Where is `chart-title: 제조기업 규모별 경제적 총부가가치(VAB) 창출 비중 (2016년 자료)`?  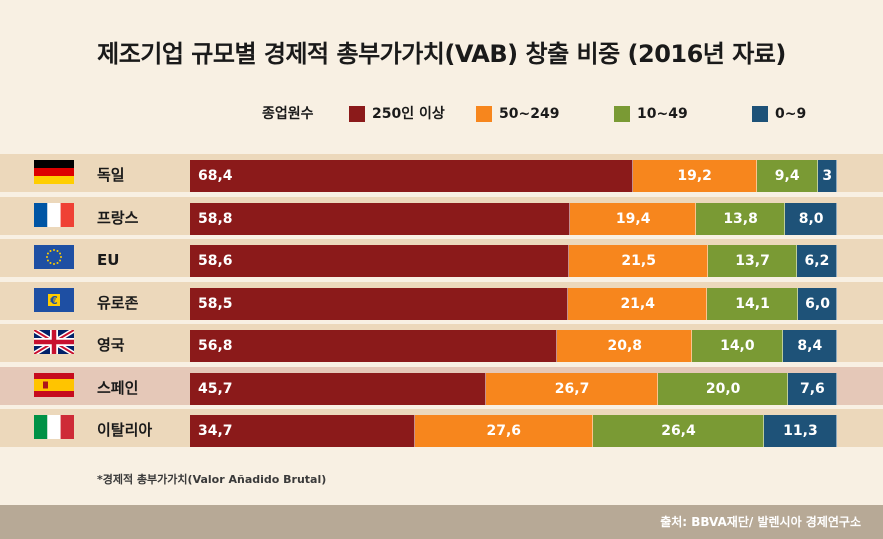 chart-title: 제조기업 규모별 경제적 총부가가치(VAB) 창출 비중 (2016년 자료) is located at coordinates (441, 54).